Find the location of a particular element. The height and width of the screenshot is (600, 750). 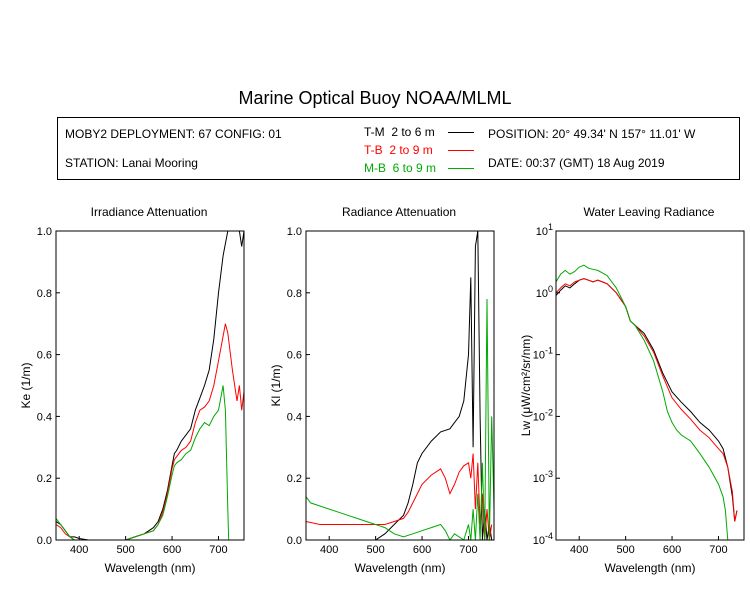

legend-item-t-b: T-B 2 to 9 m is located at coordinates (398, 150).